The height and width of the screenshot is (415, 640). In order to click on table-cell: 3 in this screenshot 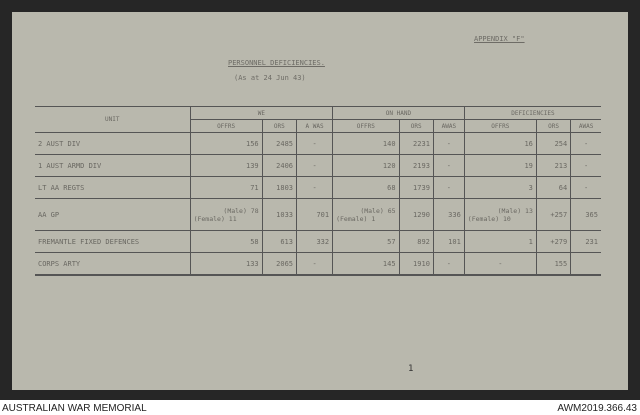, I will do `click(500, 187)`.